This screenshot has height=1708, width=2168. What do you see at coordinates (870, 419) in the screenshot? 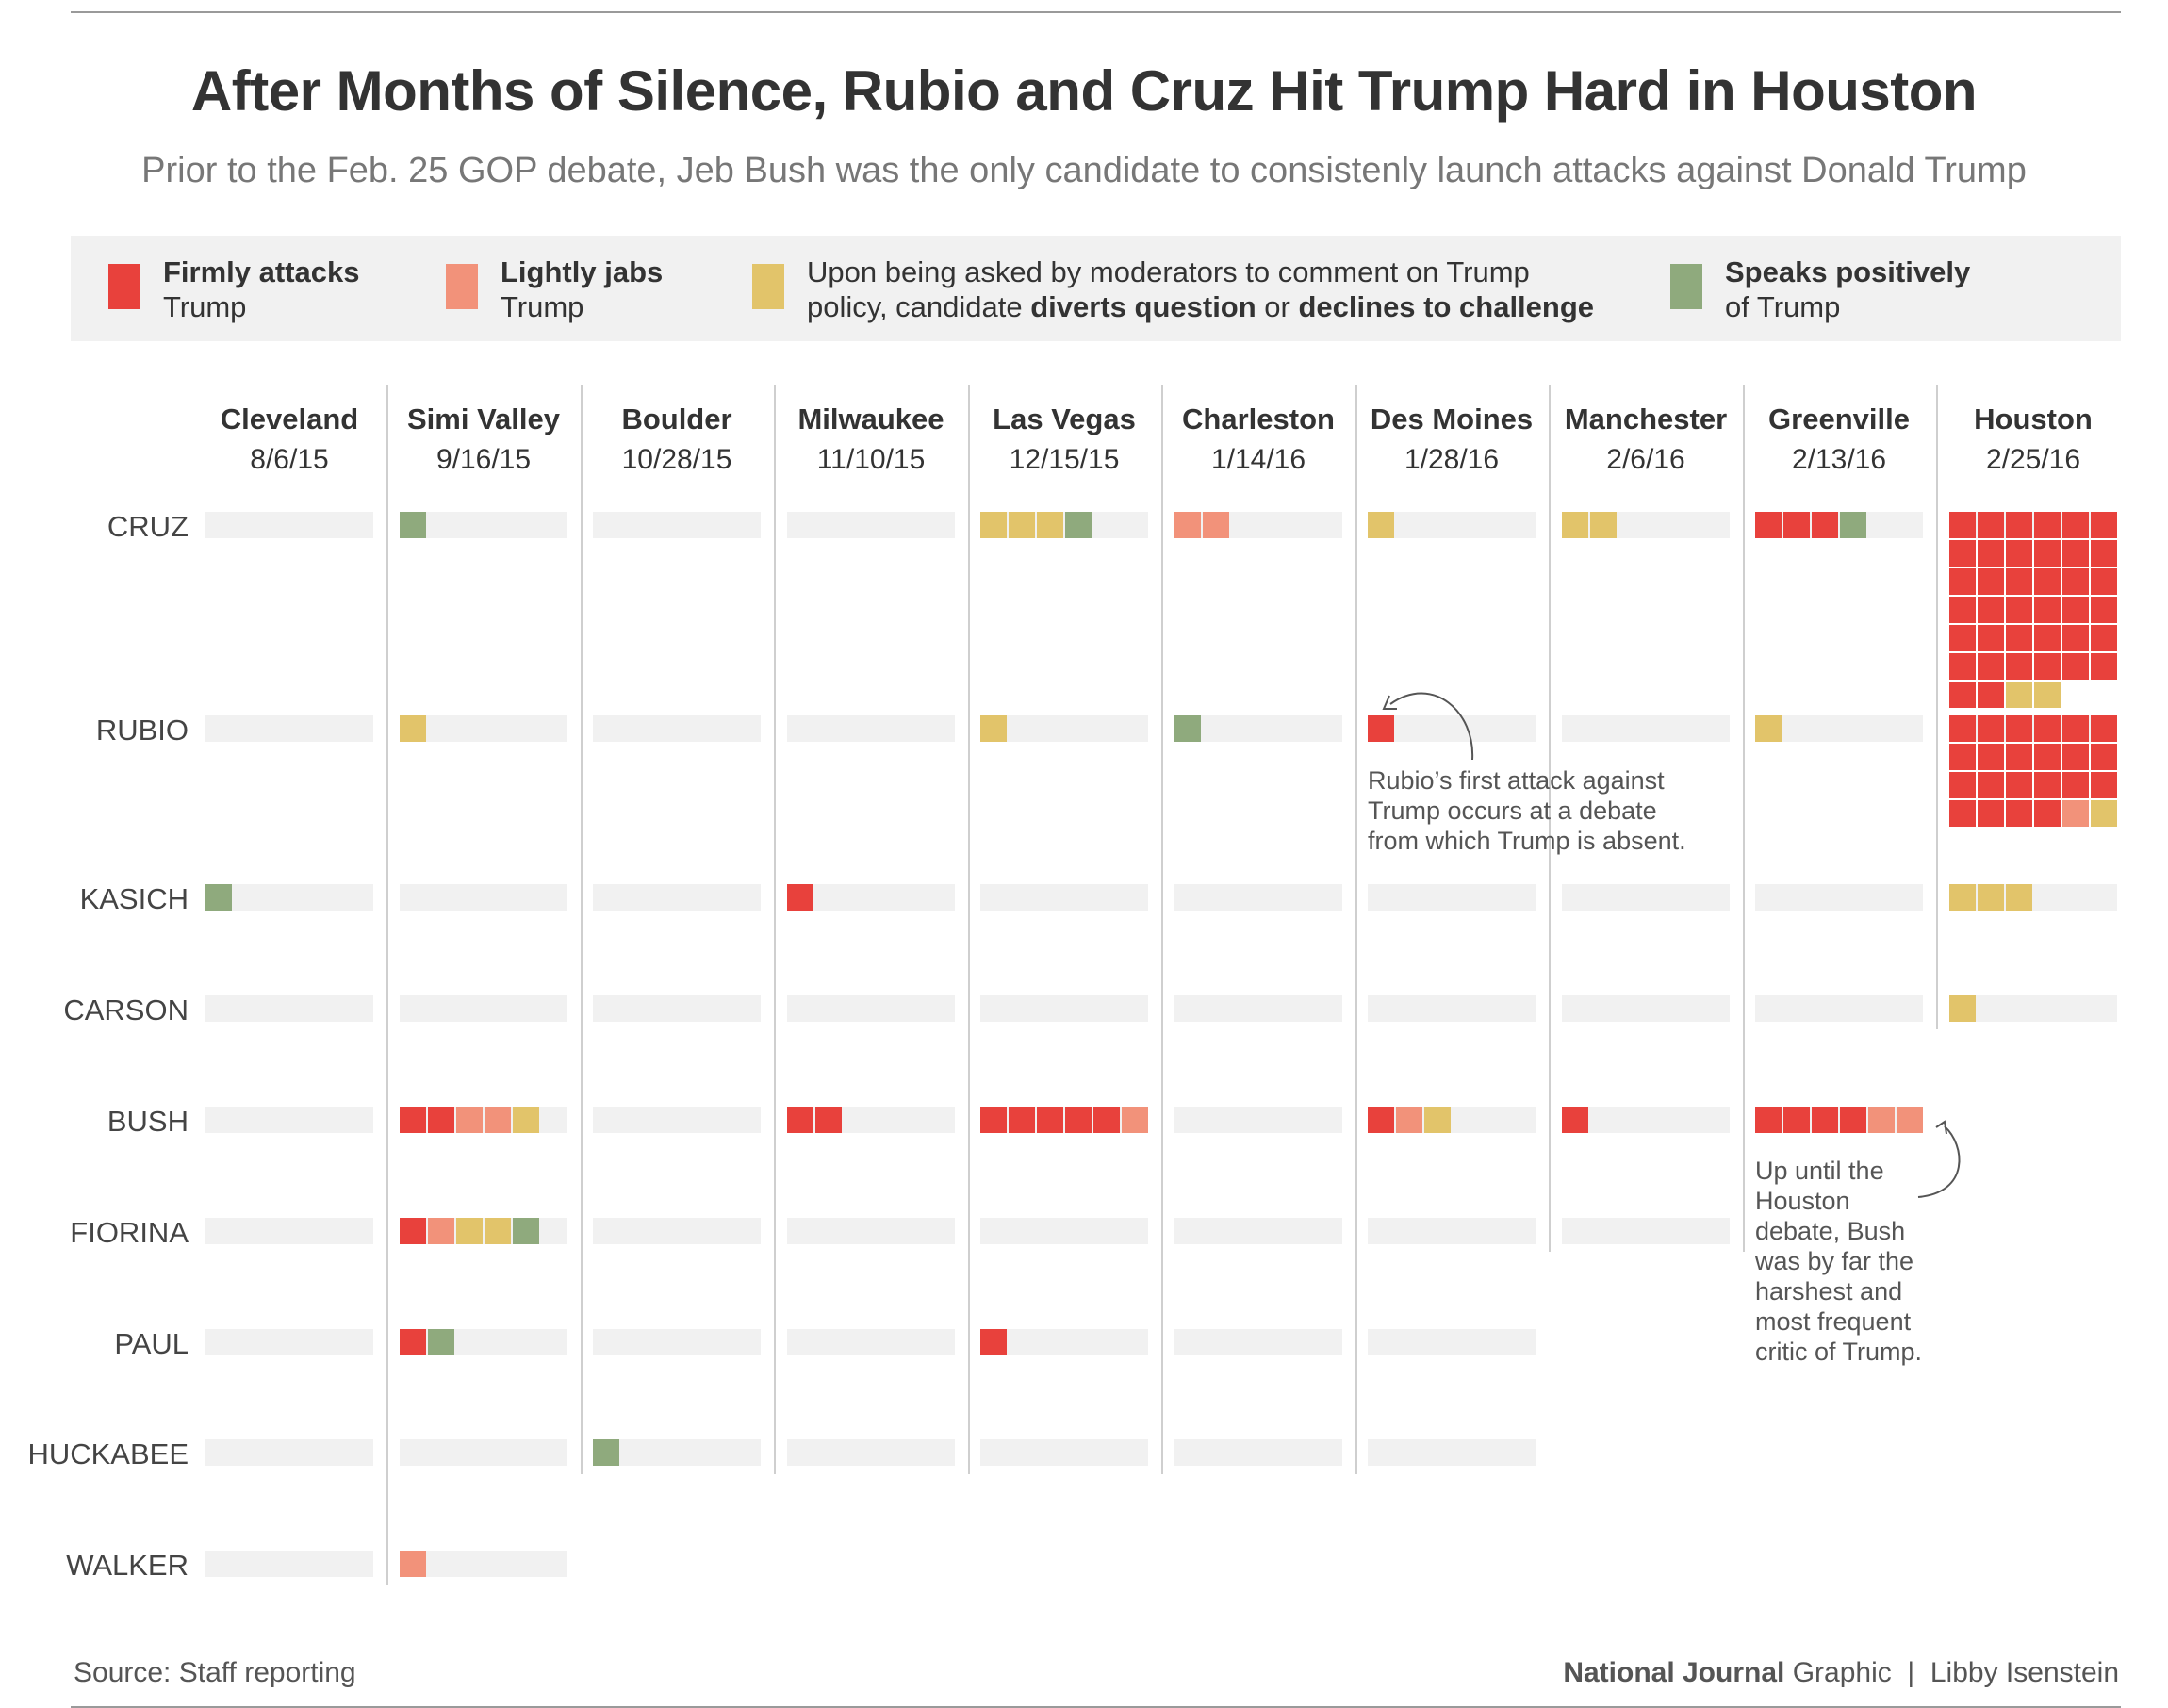
I see `debate-city-label: Milwaukee` at bounding box center [870, 419].